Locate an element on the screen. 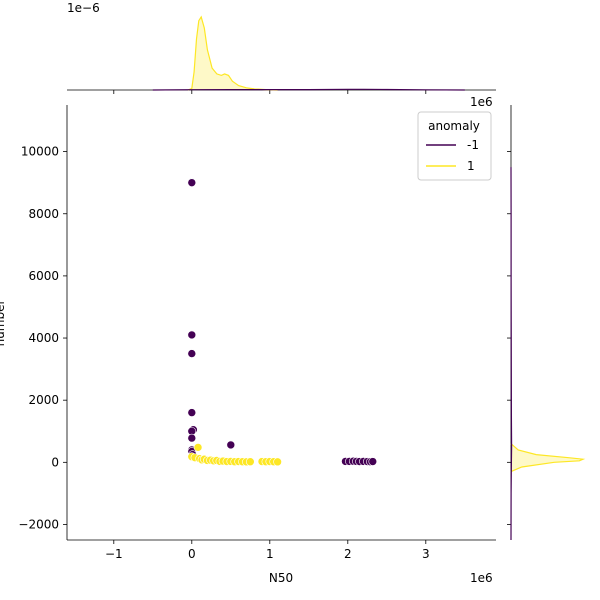  y-axis-title: number is located at coordinates (3, 323).